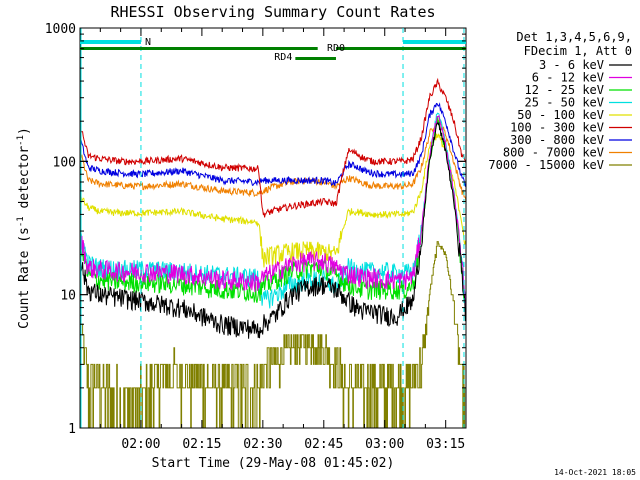  I want to click on rd4-flag-bar, so click(315, 58).